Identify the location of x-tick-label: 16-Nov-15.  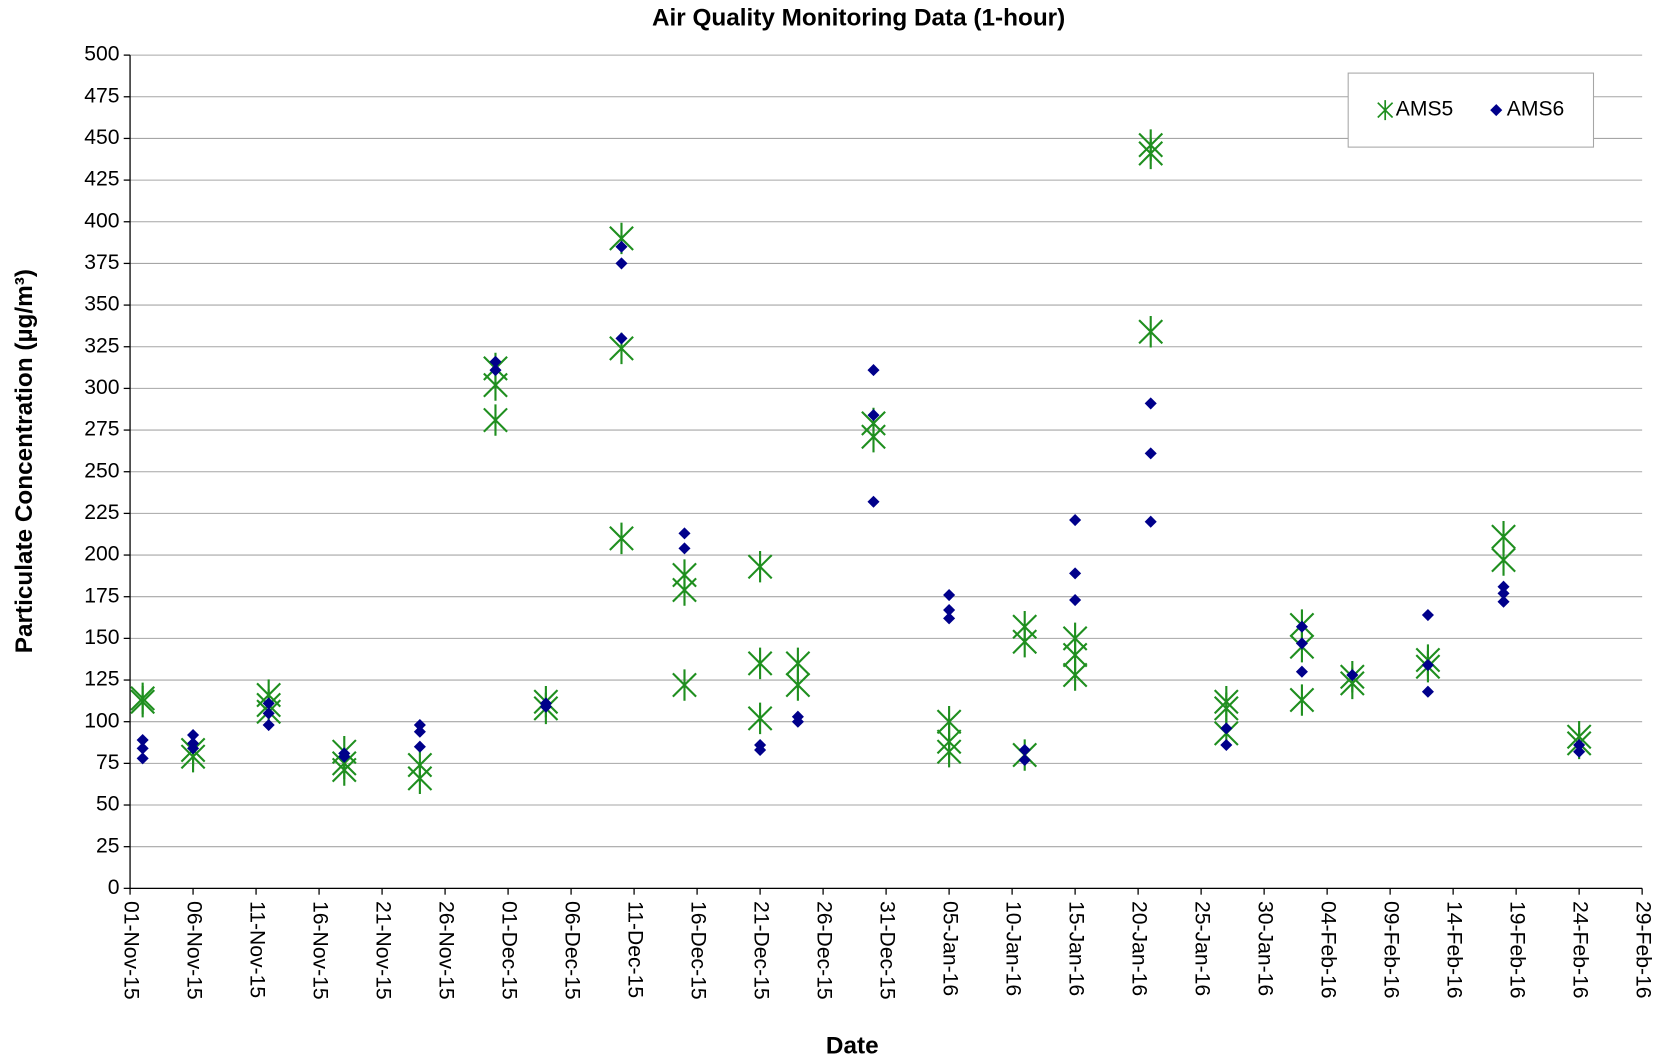
(319, 950).